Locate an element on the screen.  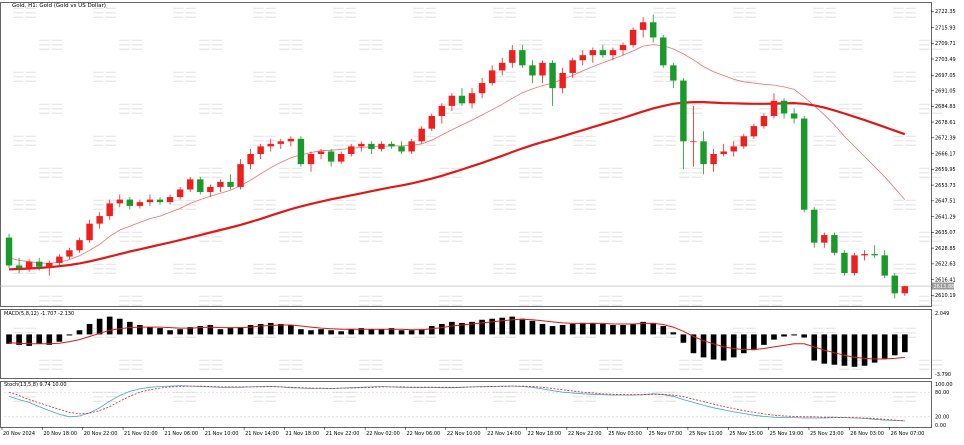
price-tick-label: 2722.35 is located at coordinates (945, 12).